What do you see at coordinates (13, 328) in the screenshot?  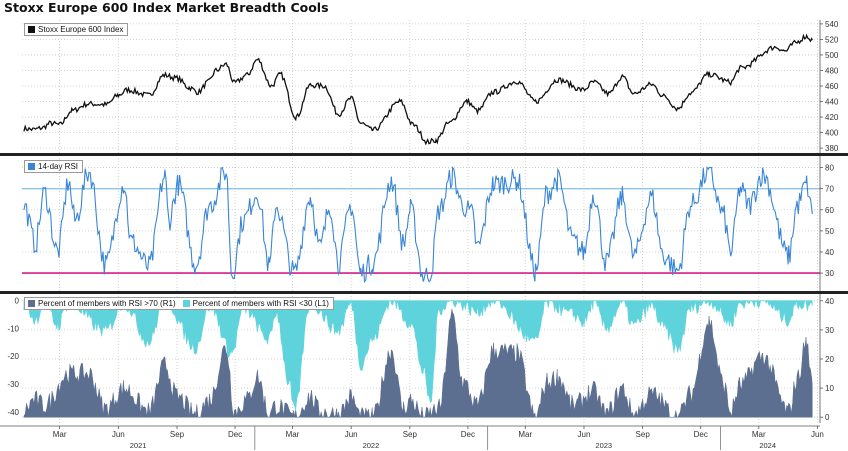 I see `breadth-left-tick-label-1: -10` at bounding box center [13, 328].